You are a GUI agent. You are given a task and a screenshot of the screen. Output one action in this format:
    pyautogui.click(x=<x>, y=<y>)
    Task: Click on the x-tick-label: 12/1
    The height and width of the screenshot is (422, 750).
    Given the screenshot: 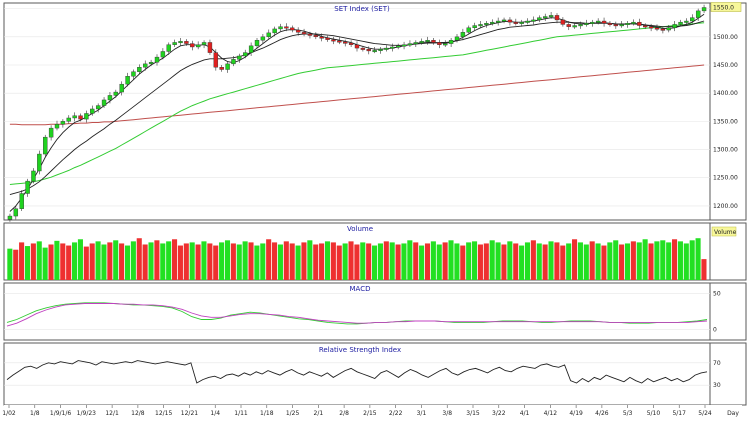 What is the action you would take?
    pyautogui.click(x=112, y=413)
    